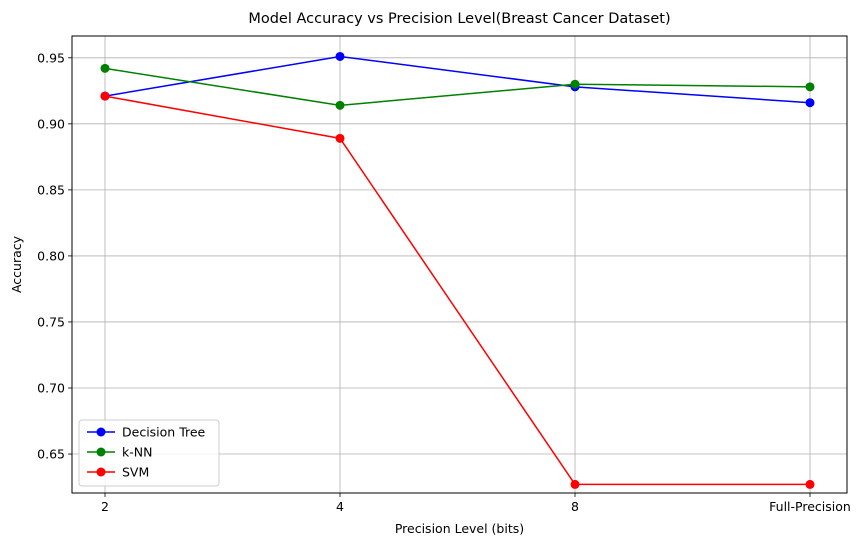 The height and width of the screenshot is (547, 865). I want to click on legend-box, so click(149, 453).